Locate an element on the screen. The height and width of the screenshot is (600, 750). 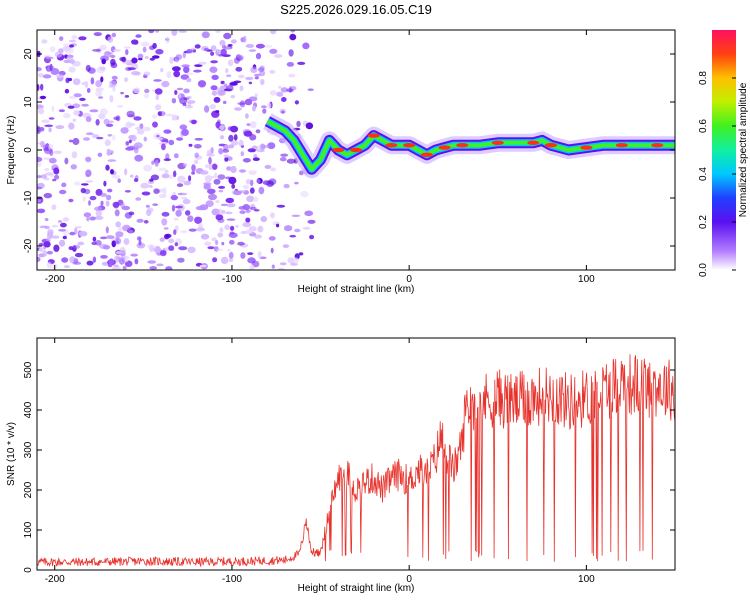
y-tick-label: -10 is located at coordinates (28, 197).